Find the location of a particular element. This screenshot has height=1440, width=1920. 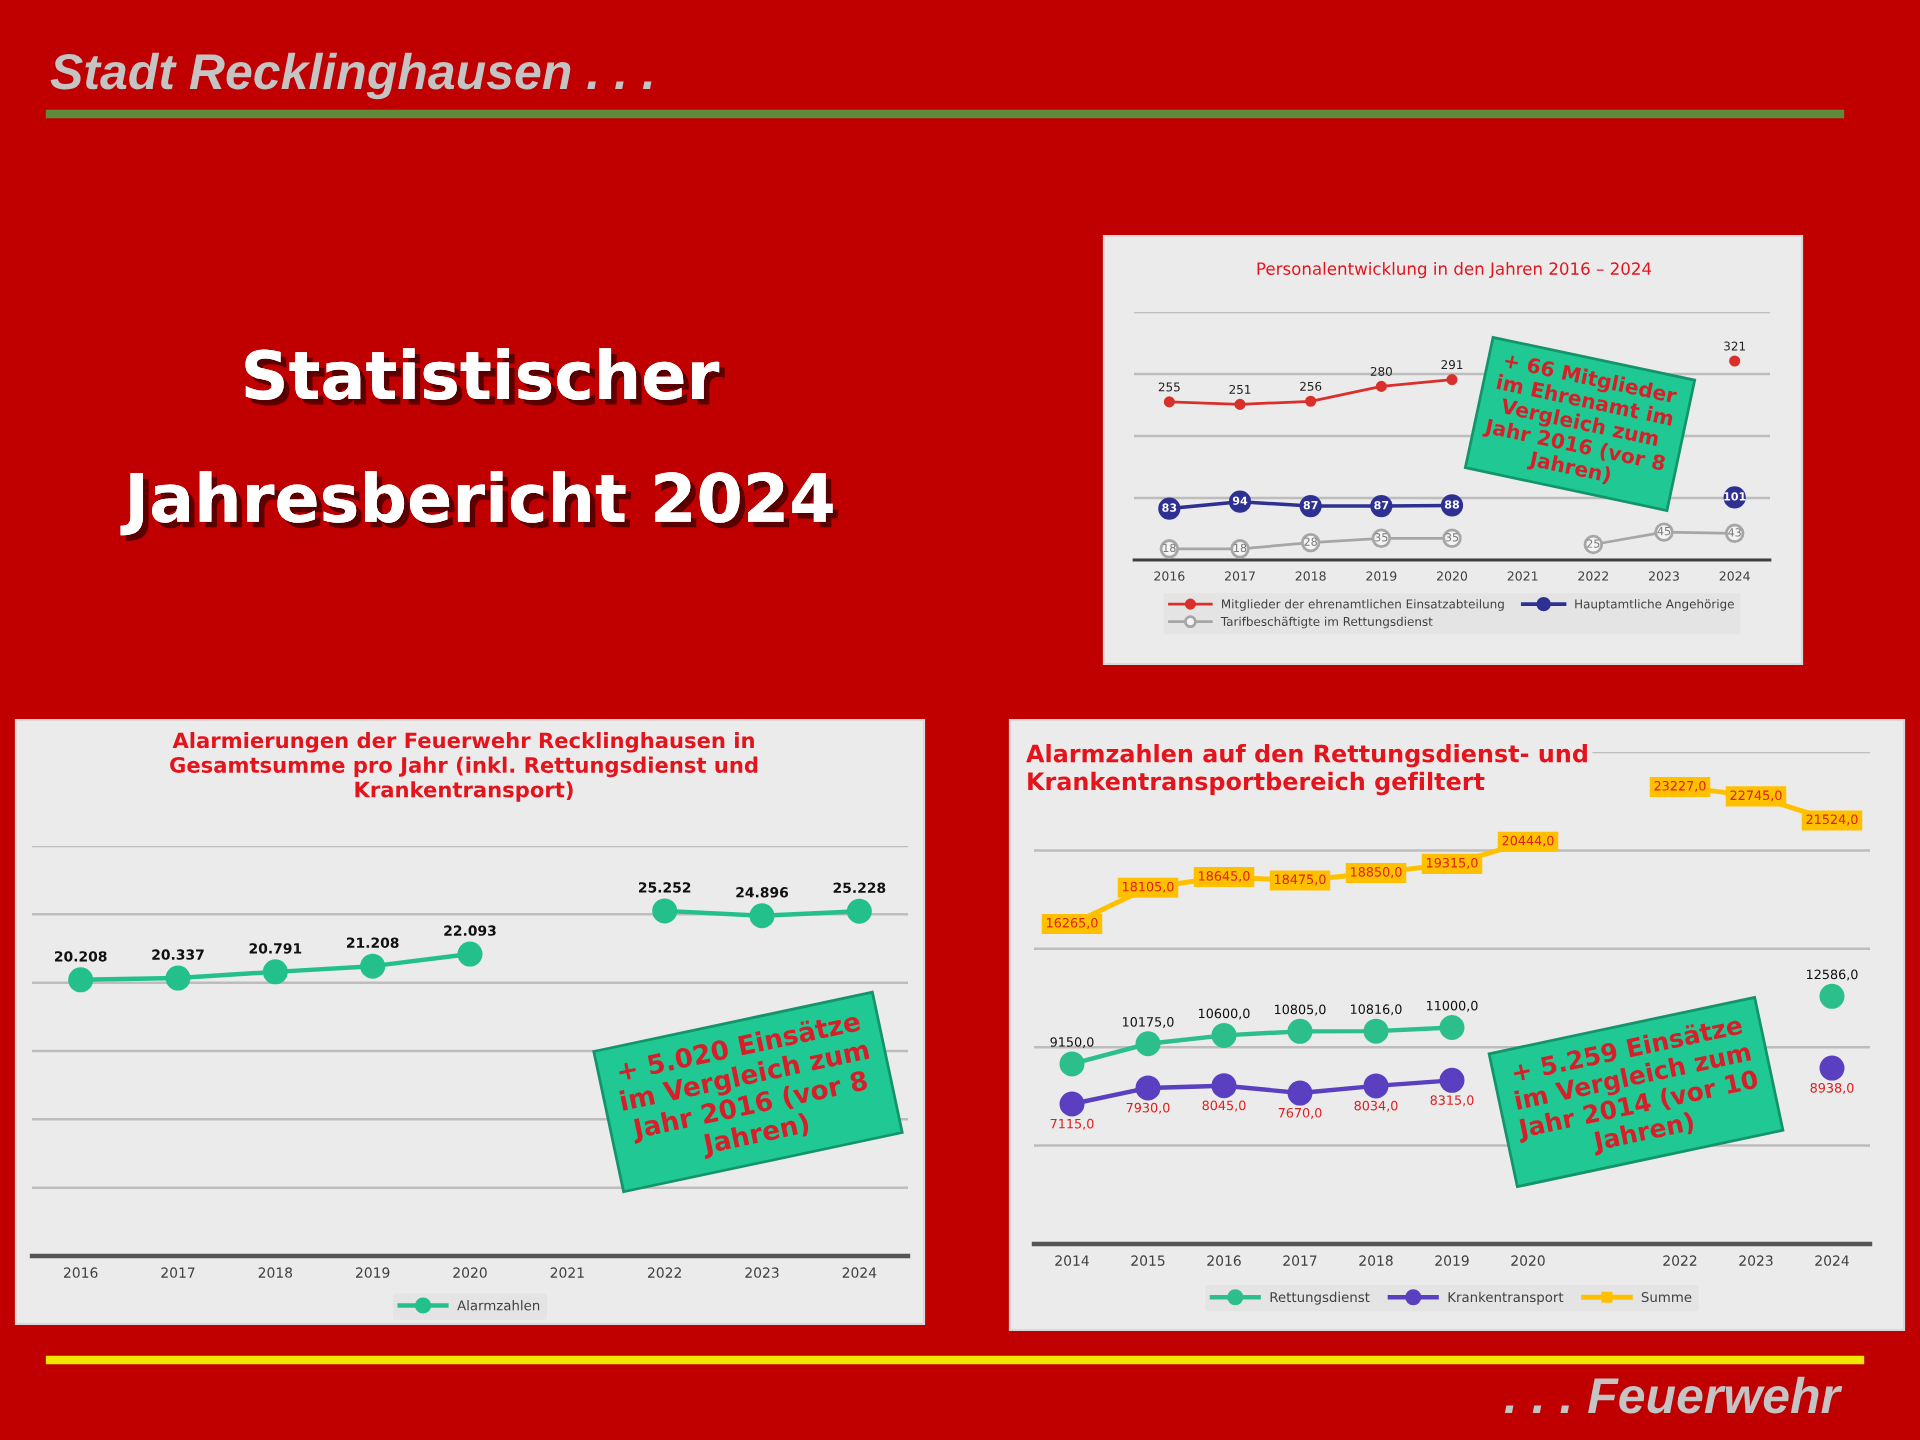

text: Stadt Recklinghausen . . . is located at coordinates (351, 76).